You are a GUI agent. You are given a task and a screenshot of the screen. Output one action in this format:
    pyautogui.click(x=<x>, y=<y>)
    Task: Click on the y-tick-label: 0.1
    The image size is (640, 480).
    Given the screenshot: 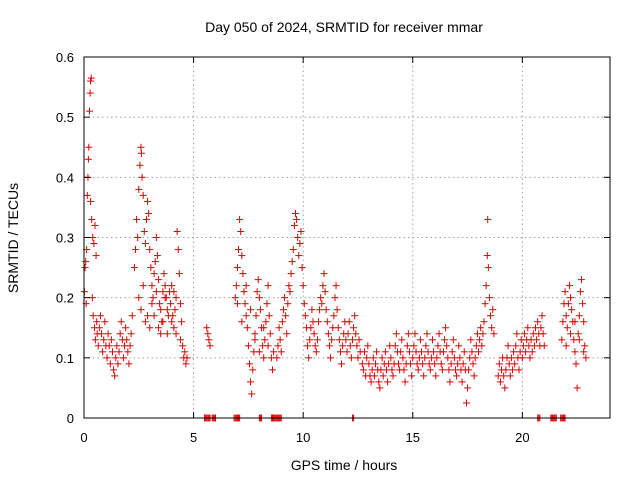 What is the action you would take?
    pyautogui.click(x=65, y=358)
    